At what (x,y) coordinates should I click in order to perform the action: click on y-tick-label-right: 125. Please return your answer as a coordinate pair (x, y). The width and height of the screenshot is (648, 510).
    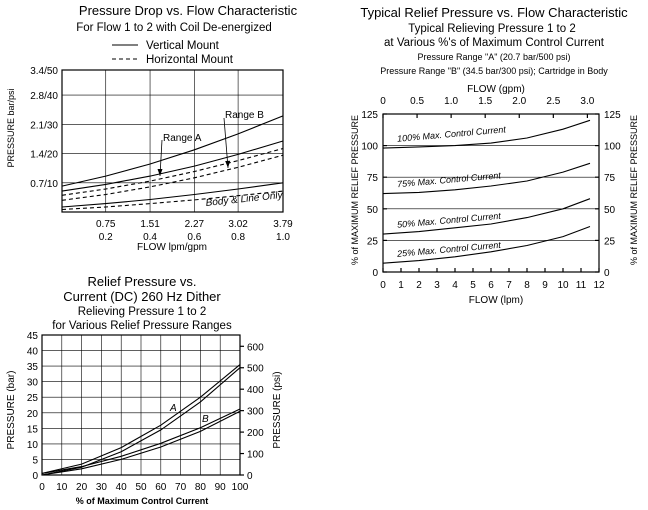
    Looking at the image, I should click on (612, 115).